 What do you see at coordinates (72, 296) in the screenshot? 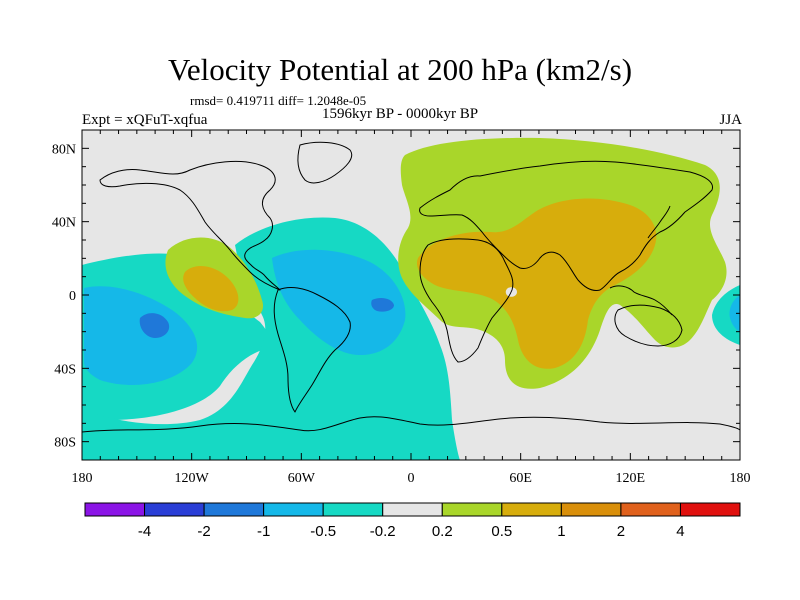
I see `y-tick-label: 0` at bounding box center [72, 296].